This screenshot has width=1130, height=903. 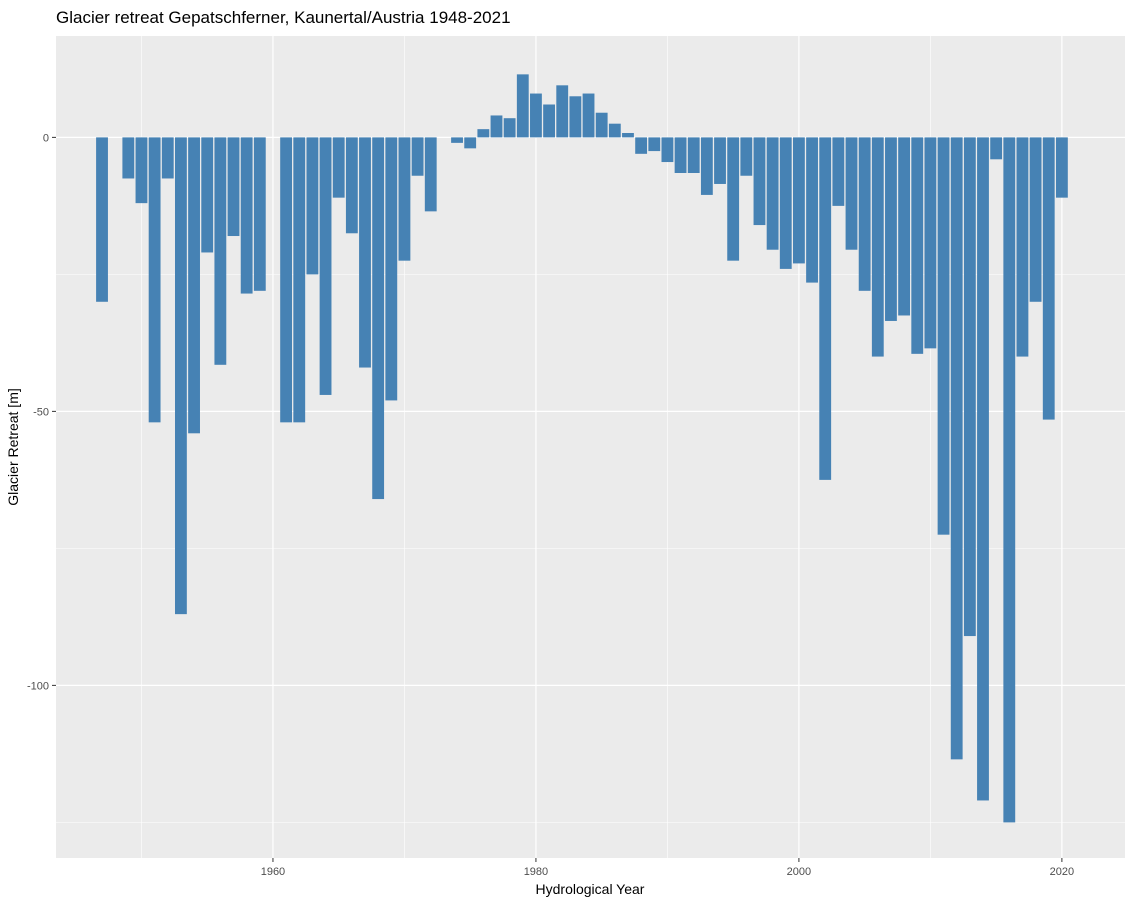 What do you see at coordinates (799, 872) in the screenshot?
I see `x-tick-label: 2000` at bounding box center [799, 872].